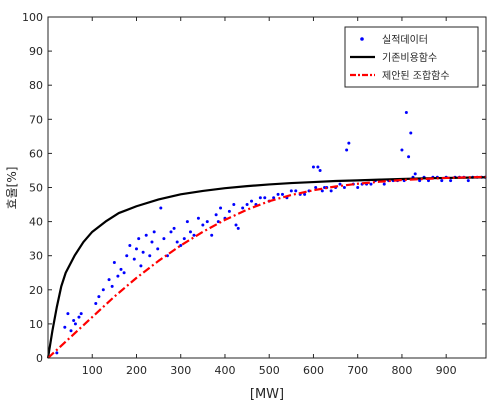 This screenshot has height=408, width=496. I want to click on legend-label: 기존비용함수, so click(409, 58).